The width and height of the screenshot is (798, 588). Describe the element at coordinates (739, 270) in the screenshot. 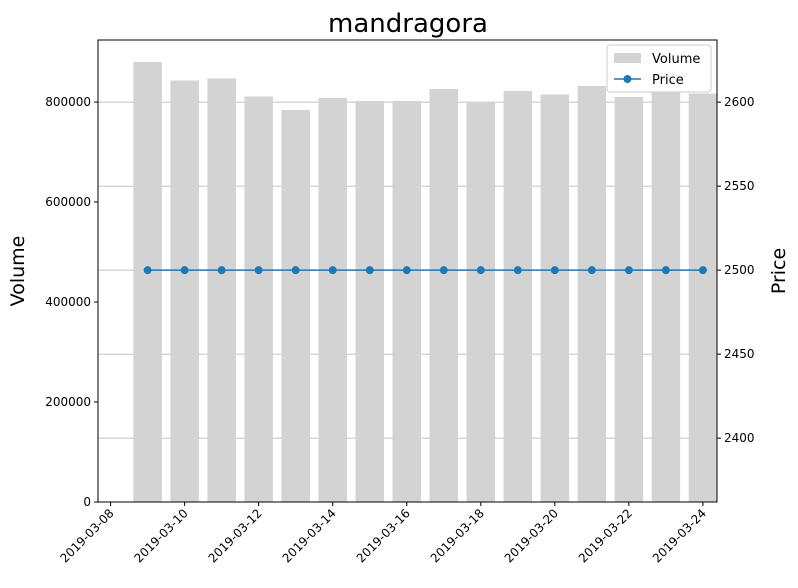

I see `y2-tick-label: 2500` at that location.